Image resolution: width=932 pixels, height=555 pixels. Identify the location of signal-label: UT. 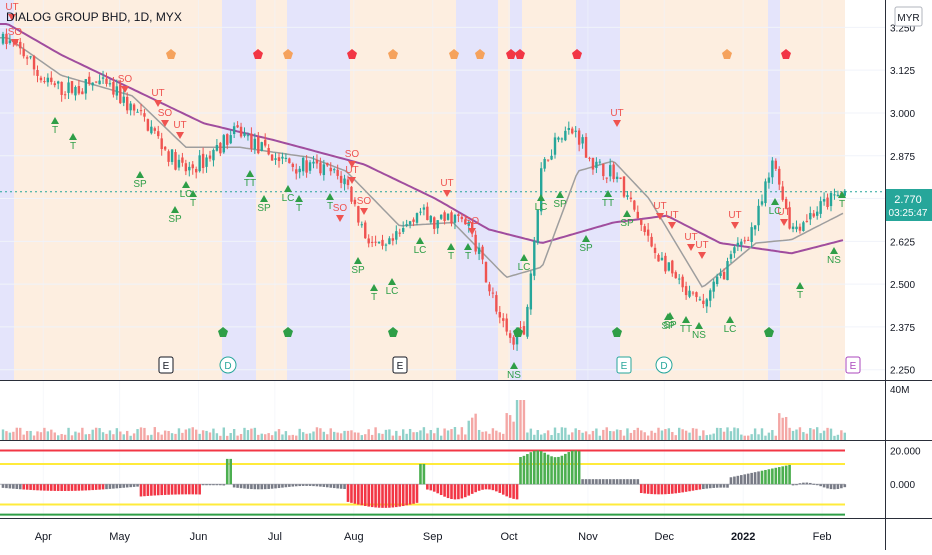
(659, 206).